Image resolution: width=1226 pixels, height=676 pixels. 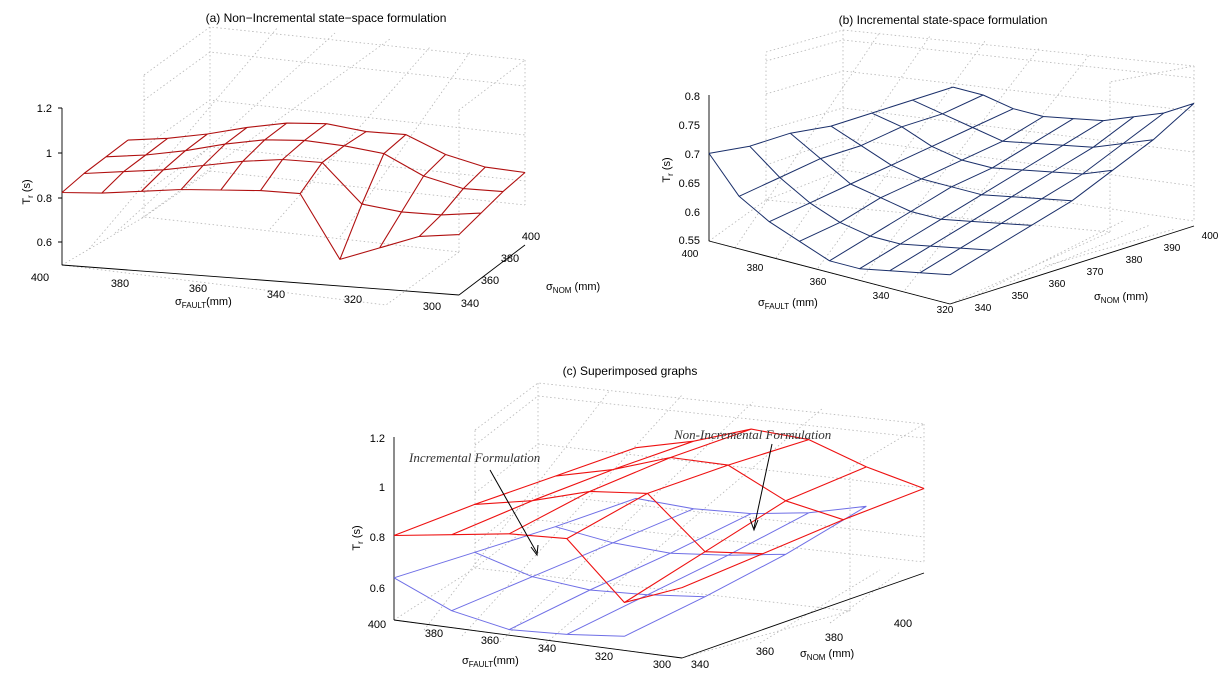 What do you see at coordinates (353, 300) in the screenshot?
I see `panel-a-xtick: 320` at bounding box center [353, 300].